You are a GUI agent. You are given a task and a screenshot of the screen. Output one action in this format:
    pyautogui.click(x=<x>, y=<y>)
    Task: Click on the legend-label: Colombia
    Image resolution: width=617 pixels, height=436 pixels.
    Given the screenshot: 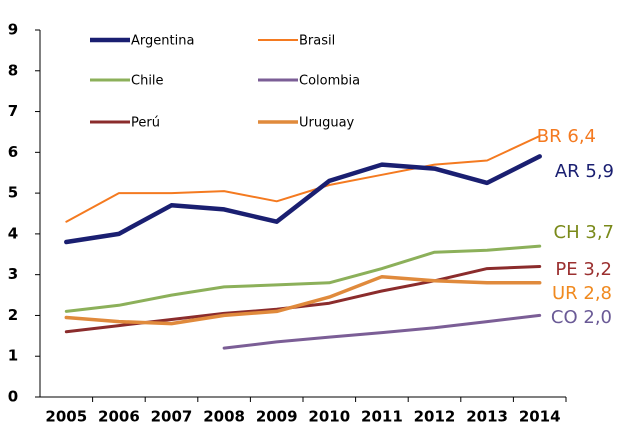 What is the action you would take?
    pyautogui.click(x=329, y=81)
    